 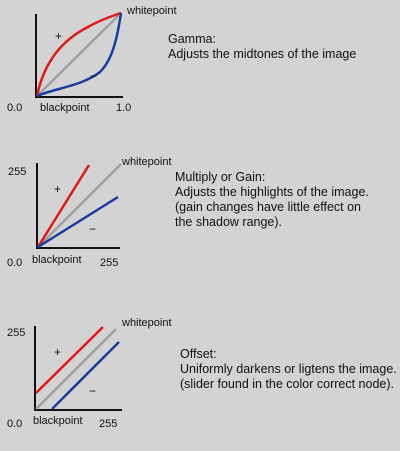 I want to click on gamma-decrease-curve, so click(x=79, y=55).